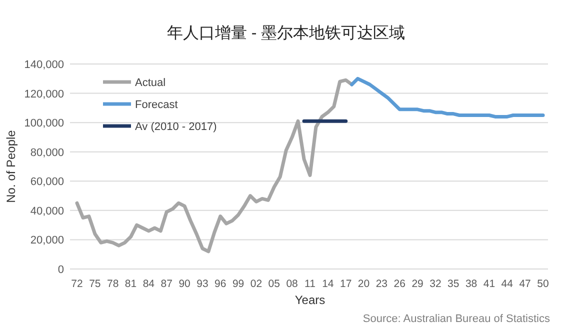  I want to click on category-label: 29, so click(418, 284).